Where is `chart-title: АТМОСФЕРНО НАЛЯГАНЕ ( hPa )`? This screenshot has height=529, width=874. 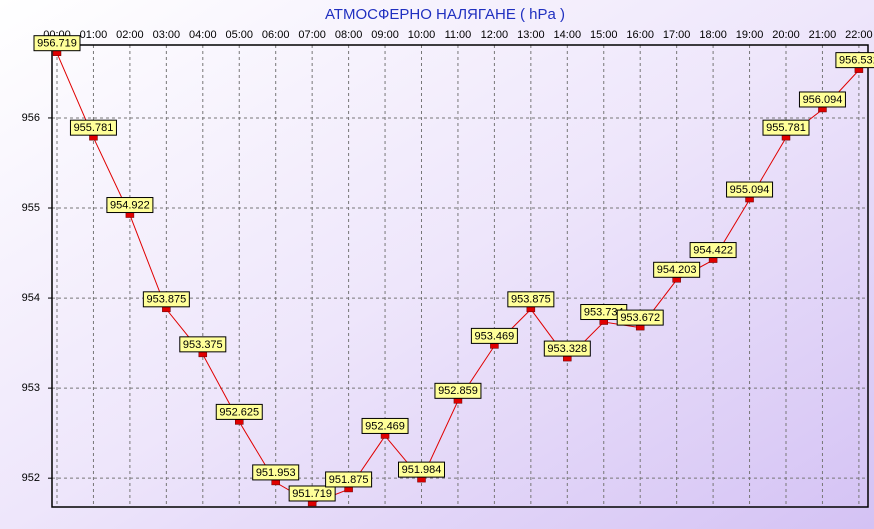
chart-title: АТМОСФЕРНО НАЛЯГАНЕ ( hPa ) is located at coordinates (445, 14).